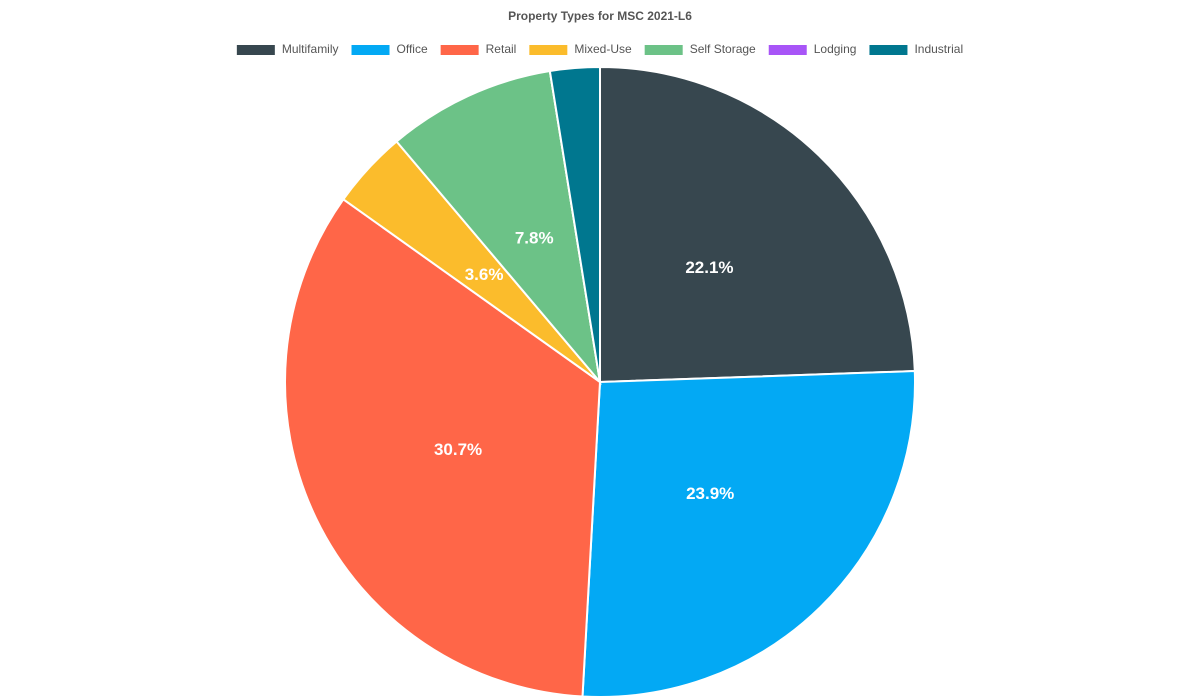 The image size is (1200, 700). I want to click on legend-item: Multifamily, so click(287, 49).